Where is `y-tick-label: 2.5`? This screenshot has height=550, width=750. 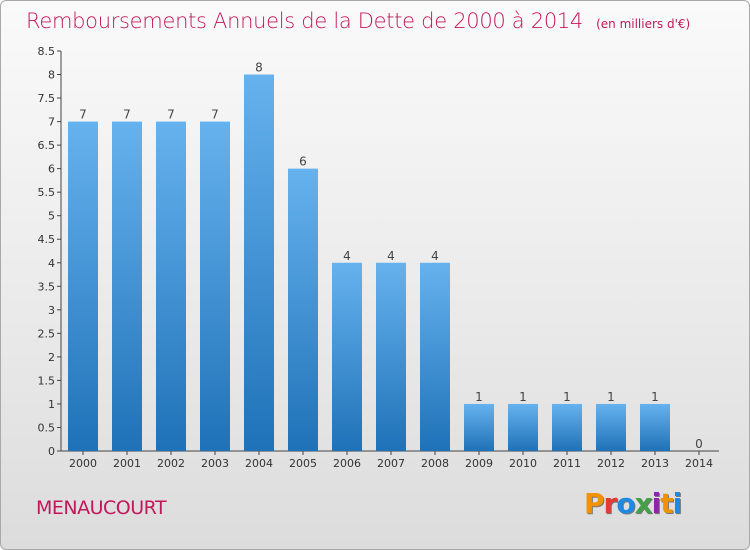
y-tick-label: 2.5 is located at coordinates (47, 333).